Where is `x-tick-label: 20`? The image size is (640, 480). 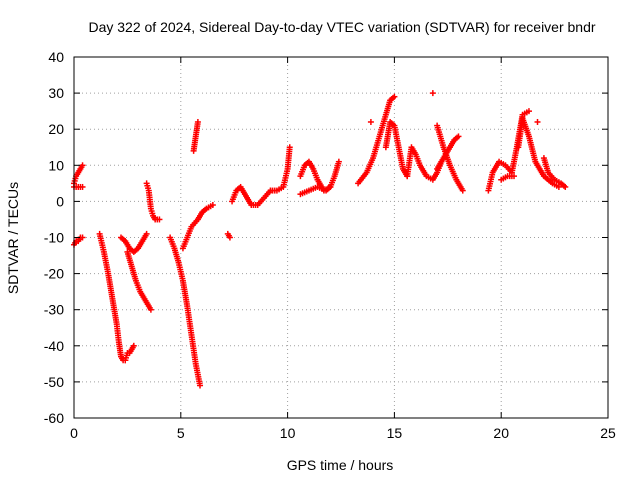 x-tick-label: 20 is located at coordinates (501, 433).